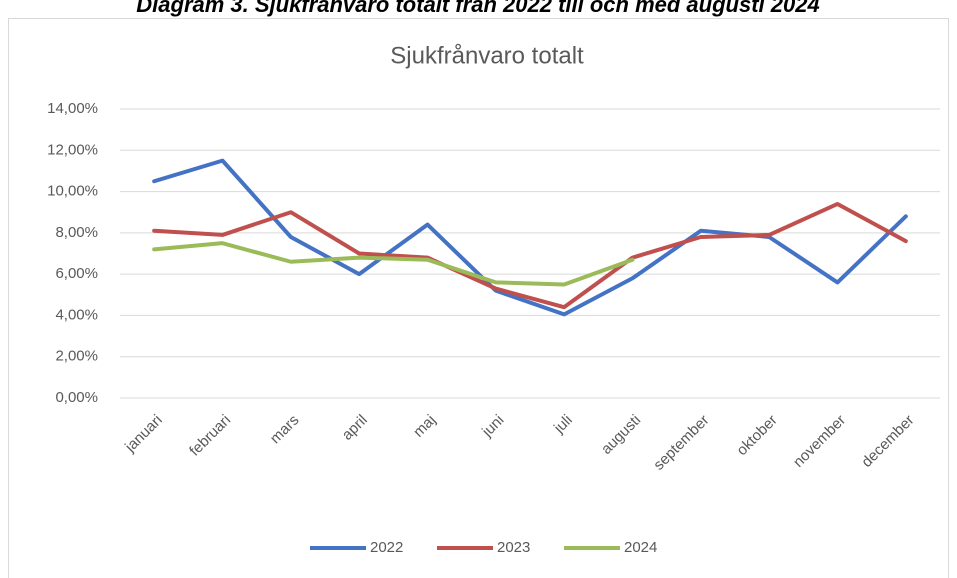  What do you see at coordinates (76, 273) in the screenshot?
I see `y-tick-label: 6,00%` at bounding box center [76, 273].